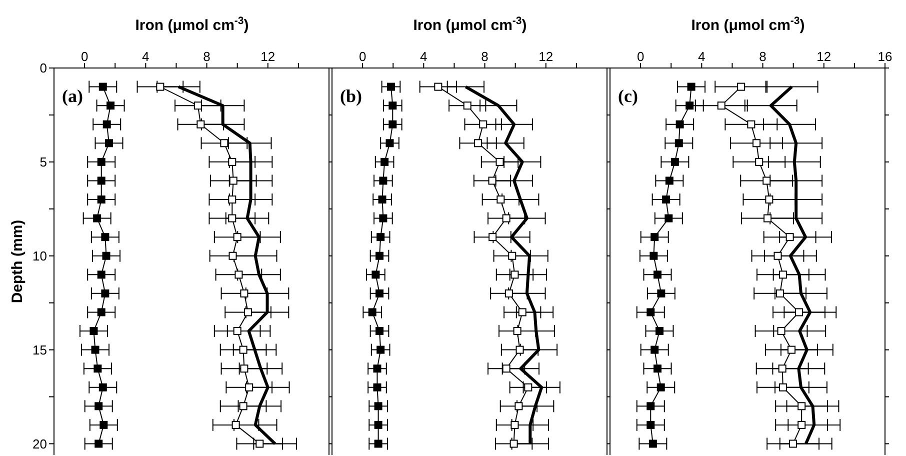 This screenshot has height=456, width=906. I want to click on y-tick-label: 15, so click(39, 350).